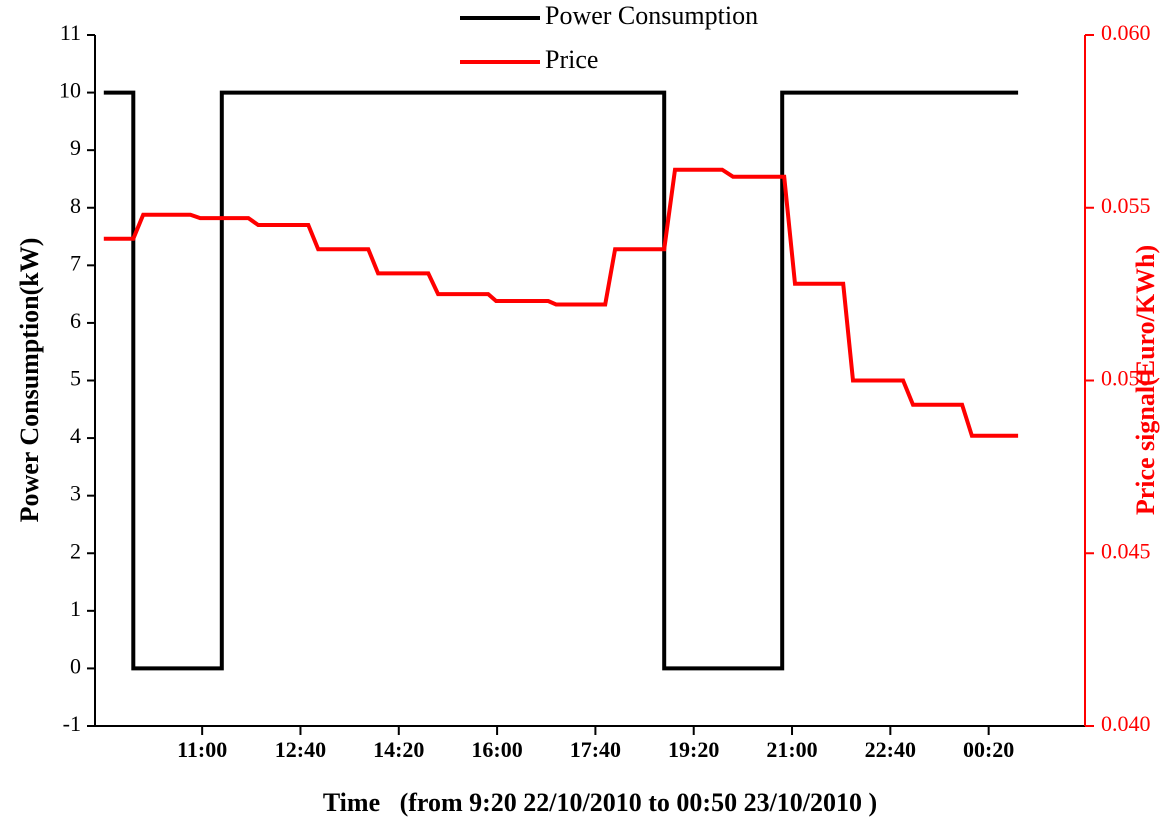 The image size is (1171, 823). Describe the element at coordinates (75, 665) in the screenshot. I see `y-tick-label: 0` at that location.